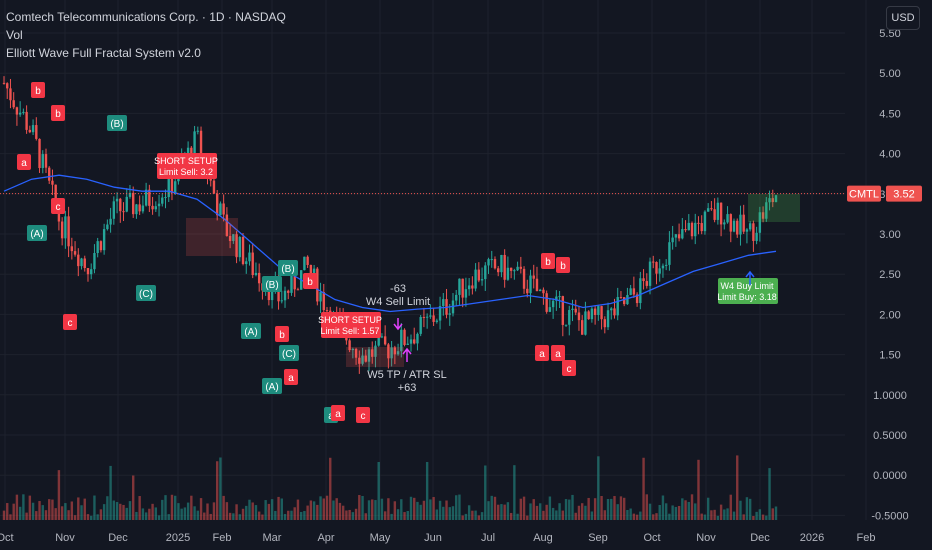 This screenshot has width=932, height=550. Describe the element at coordinates (14, 35) in the screenshot. I see `volume-indicator-label: Vol` at that location.